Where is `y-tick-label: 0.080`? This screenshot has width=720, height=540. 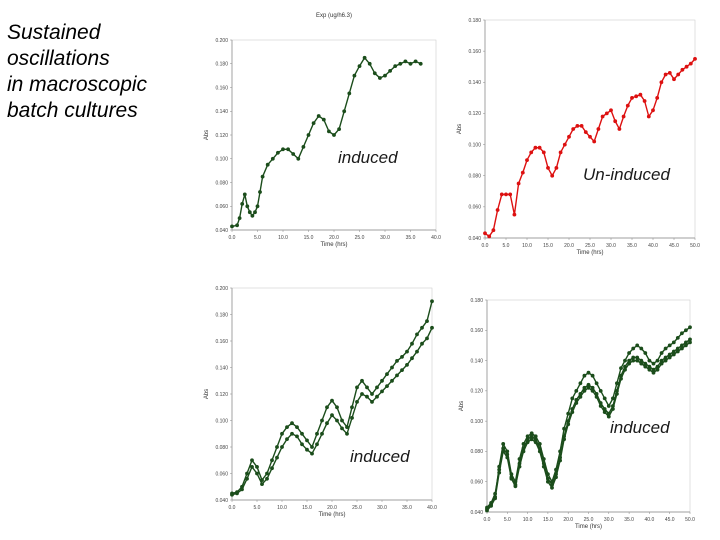 y-tick-label: 0.080 is located at coordinates (476, 452).